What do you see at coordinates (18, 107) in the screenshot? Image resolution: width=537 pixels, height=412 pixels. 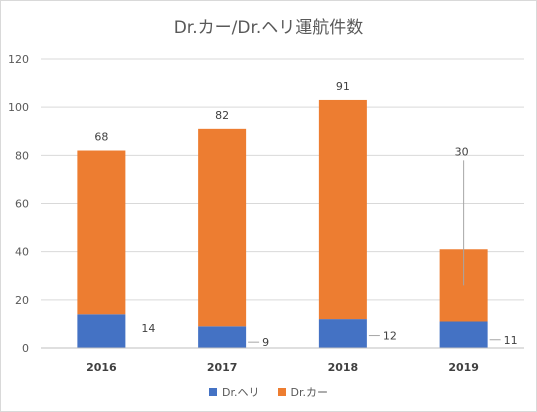 I see `y-tick-label: 100` at bounding box center [18, 107].